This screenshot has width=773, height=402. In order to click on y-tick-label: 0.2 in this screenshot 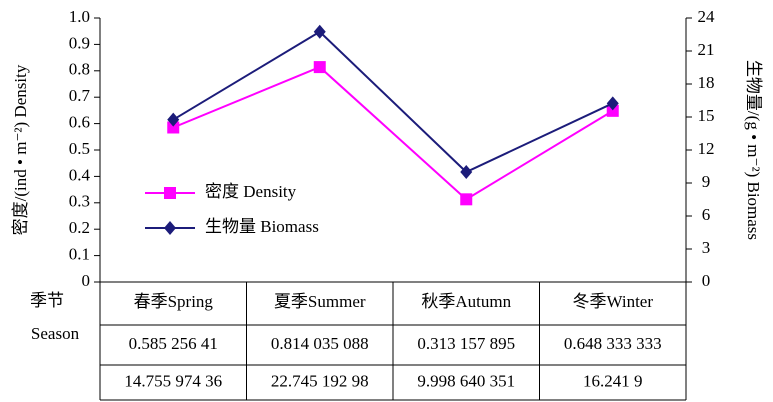, I will do `click(79, 227)`.